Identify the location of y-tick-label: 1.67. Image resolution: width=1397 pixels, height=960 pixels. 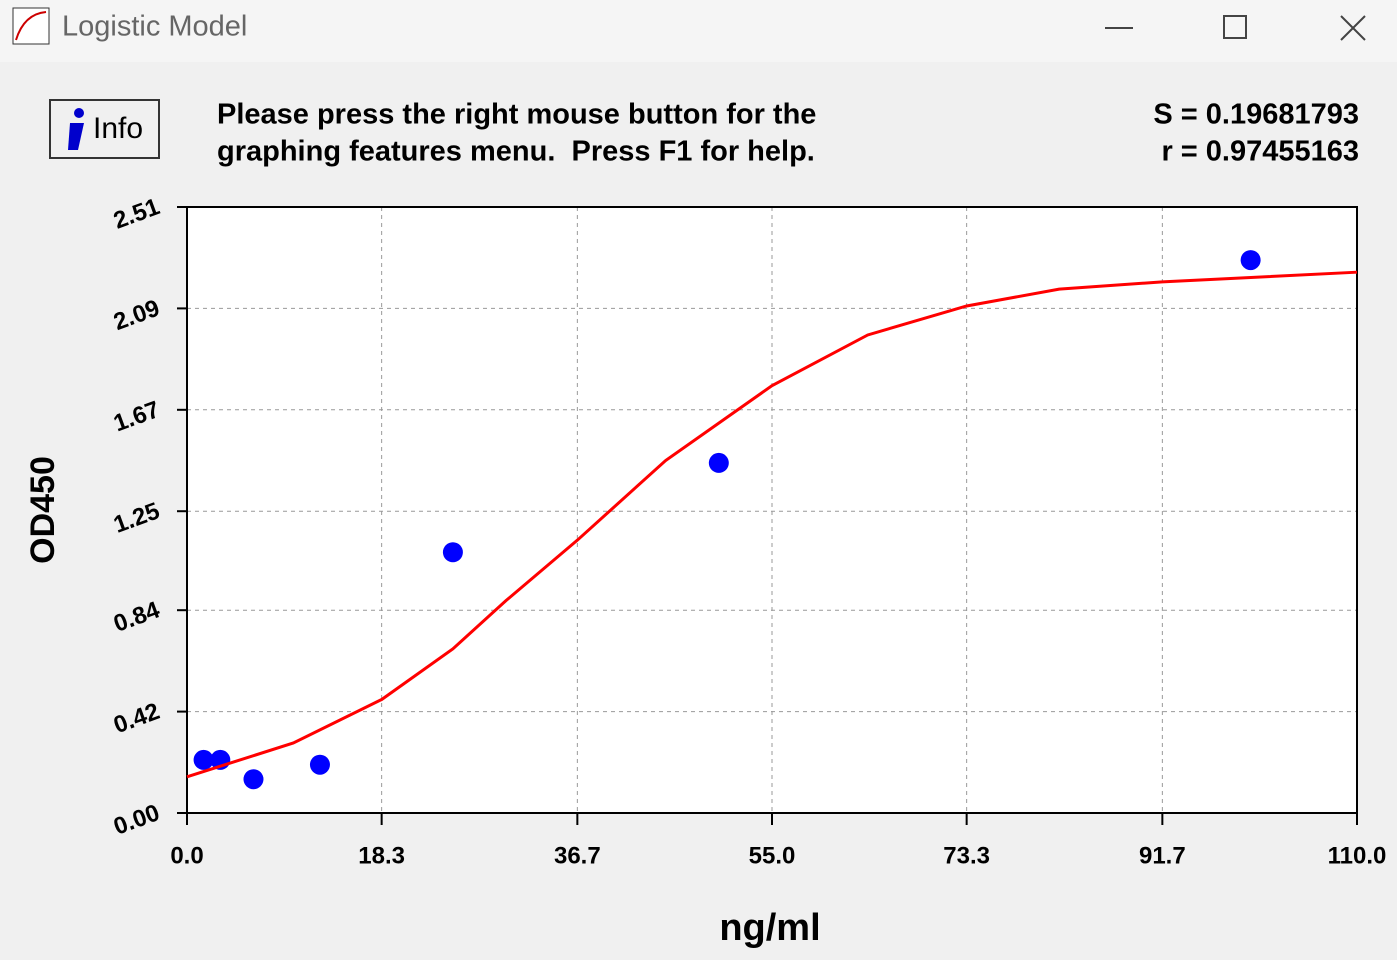
(136, 416).